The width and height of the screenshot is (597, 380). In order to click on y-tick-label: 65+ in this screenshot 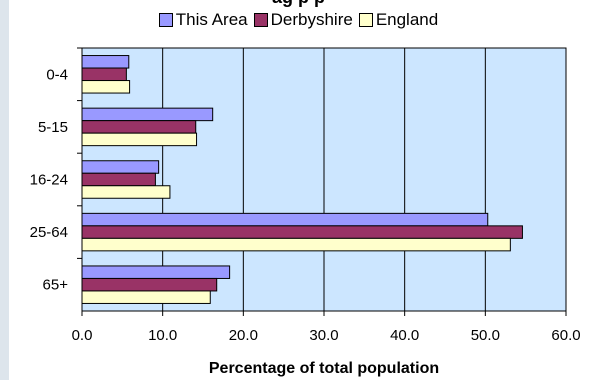, I will do `click(56, 285)`.